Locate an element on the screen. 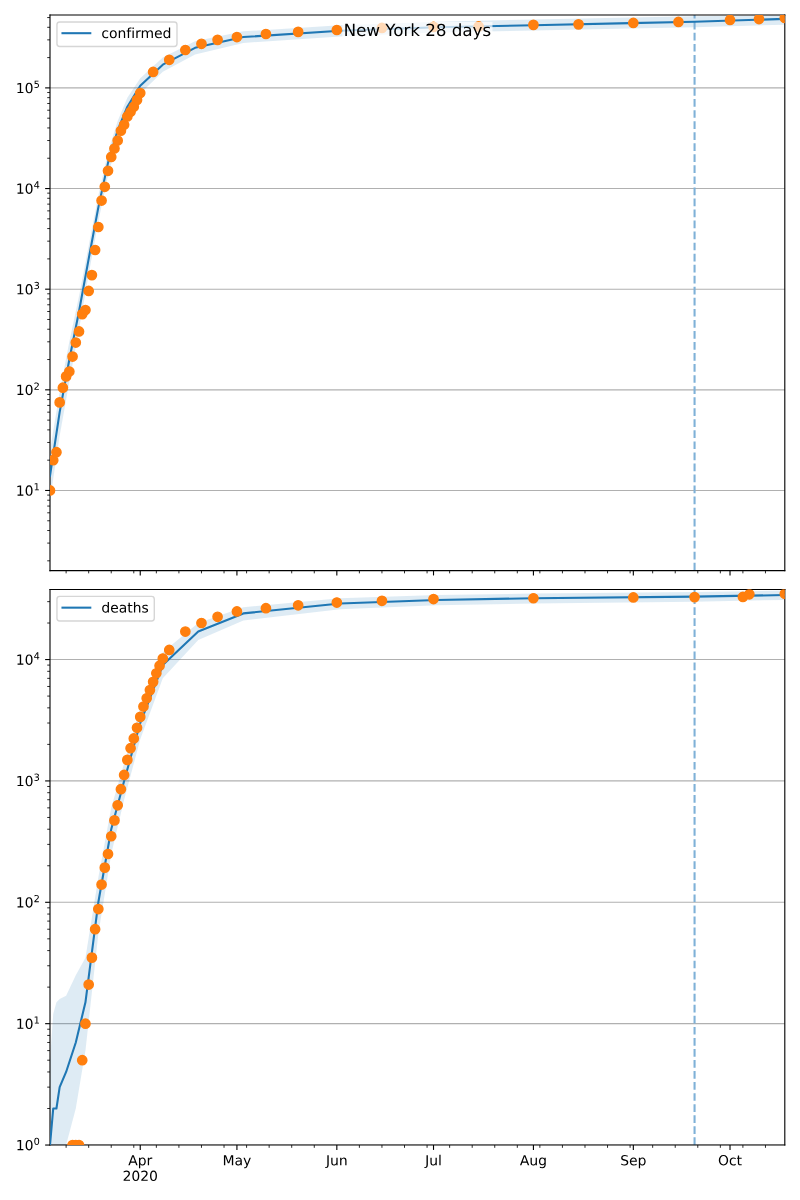 Image resolution: width=800 pixels, height=1200 pixels. y-tick-label: 10$^{0}$ is located at coordinates (28, 1144).